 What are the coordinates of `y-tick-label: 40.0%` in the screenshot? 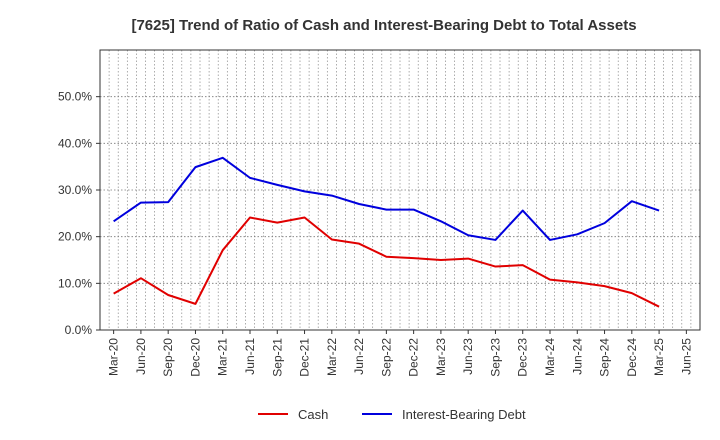 It's located at (75, 143).